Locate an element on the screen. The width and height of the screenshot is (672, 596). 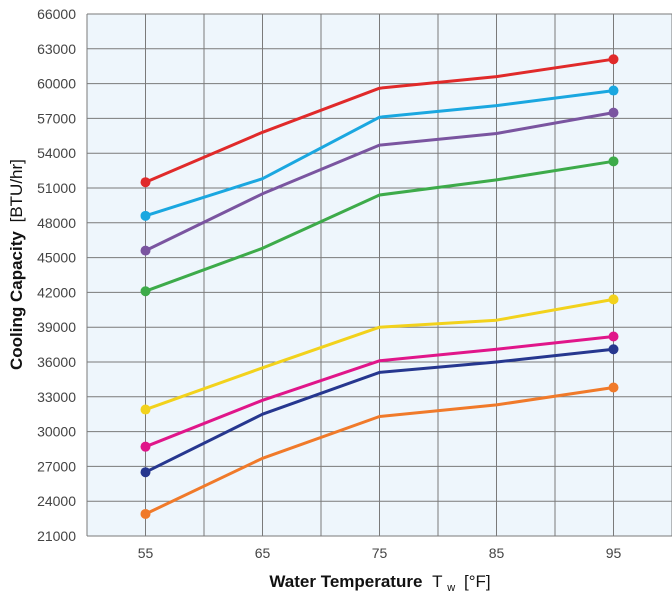
y-tick-label: 66000 is located at coordinates (56, 14).